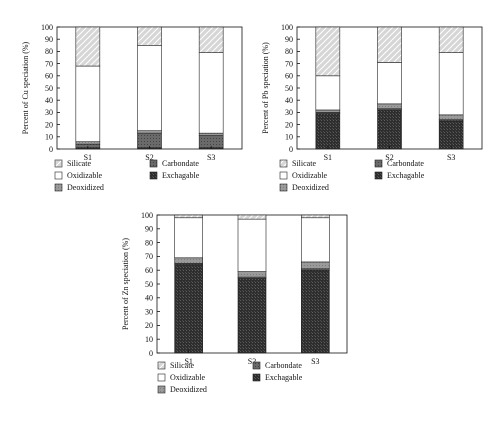 The image size is (500, 428). I want to click on y-axis-label: Percent of Cu speciation (%), so click(25, 87).